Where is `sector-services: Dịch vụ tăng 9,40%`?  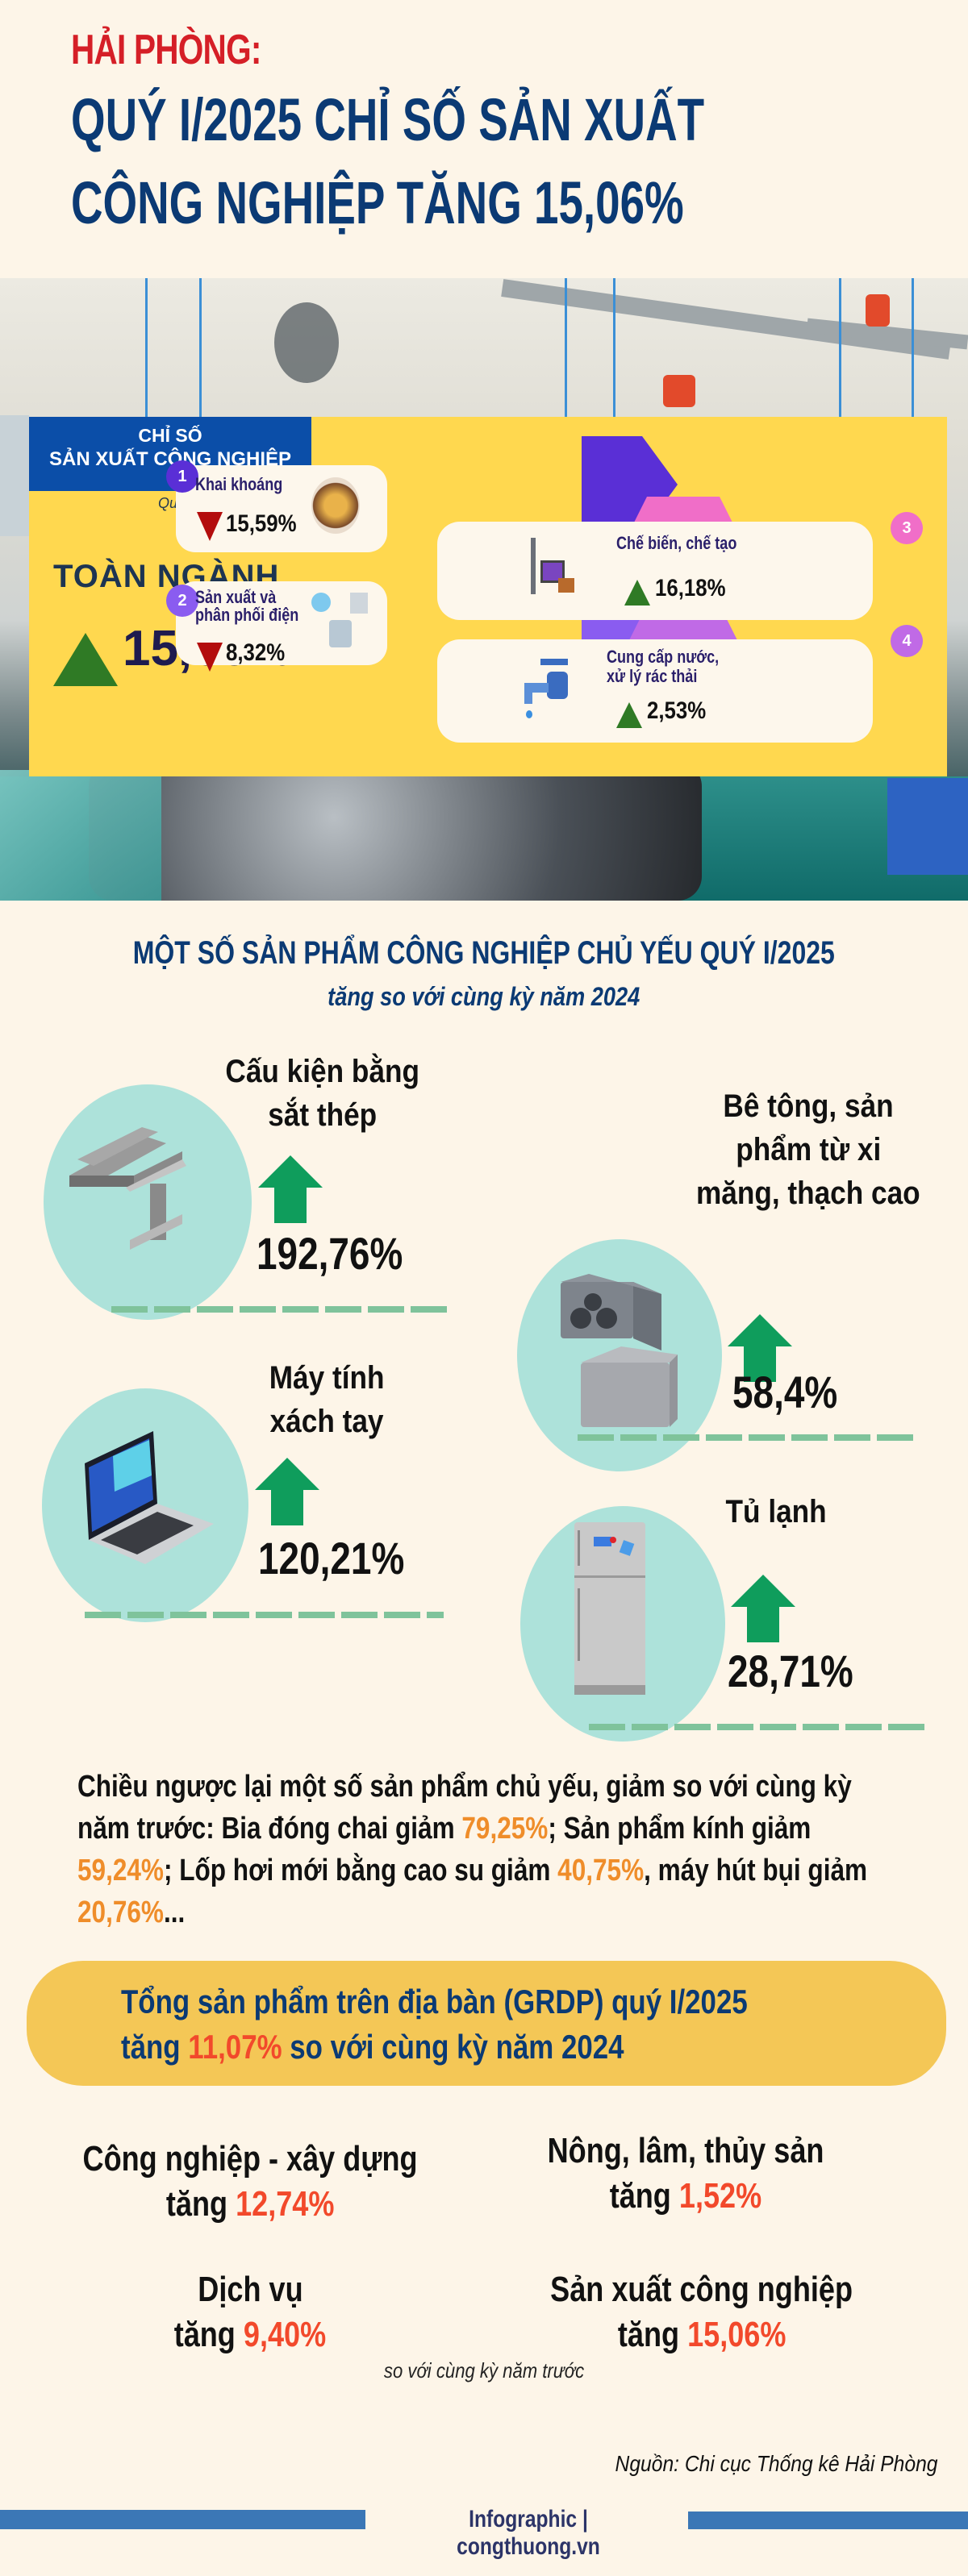
sector-services: Dịch vụ tăng 9,40% is located at coordinates (250, 2312).